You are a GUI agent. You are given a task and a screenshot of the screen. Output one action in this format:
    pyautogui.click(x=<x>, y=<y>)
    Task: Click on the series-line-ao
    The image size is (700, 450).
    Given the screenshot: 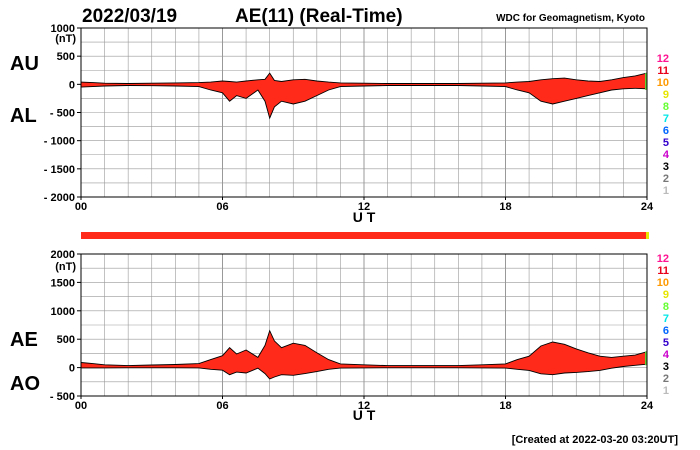 What is the action you would take?
    pyautogui.click(x=364, y=371)
    